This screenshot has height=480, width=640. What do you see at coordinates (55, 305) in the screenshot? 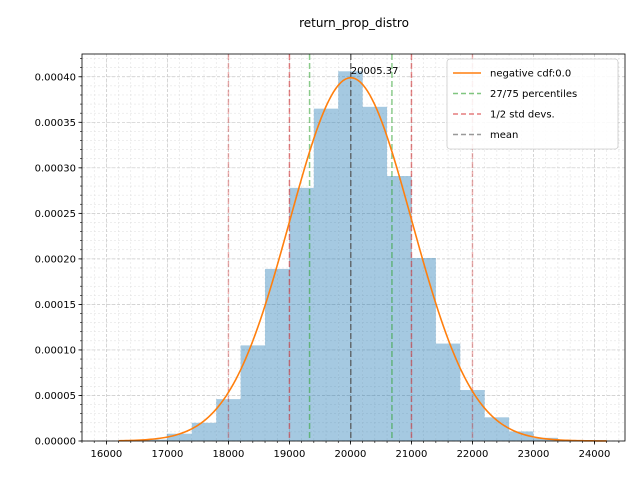
I see `y-tick-label: 0.00015` at bounding box center [55, 305].